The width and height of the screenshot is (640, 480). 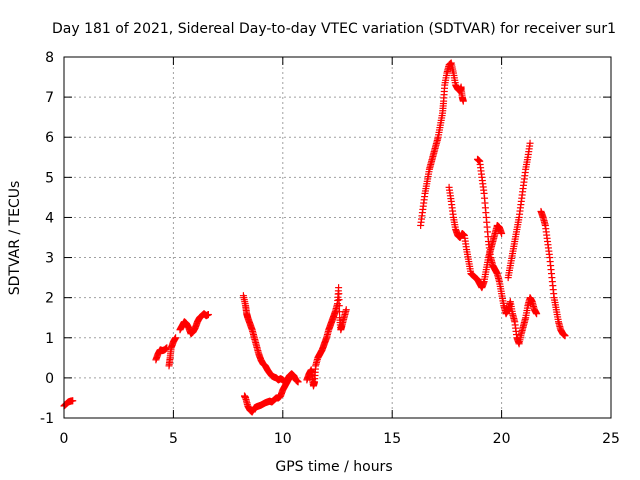 I want to click on y-tick-label: 0, so click(x=49, y=379).